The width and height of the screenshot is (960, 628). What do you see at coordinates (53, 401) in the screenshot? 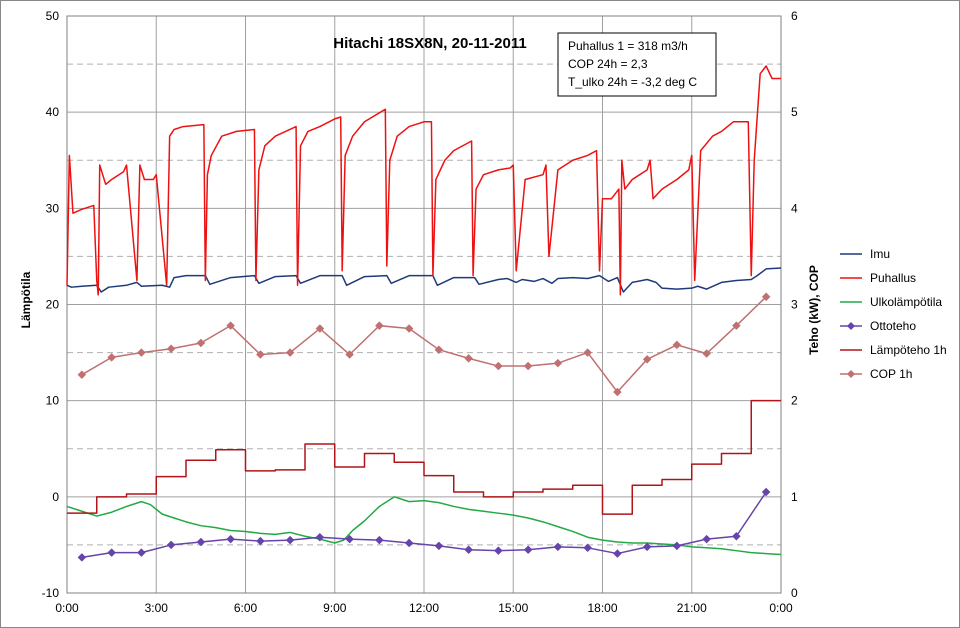
I see `left-tick-label: 10` at bounding box center [53, 401].